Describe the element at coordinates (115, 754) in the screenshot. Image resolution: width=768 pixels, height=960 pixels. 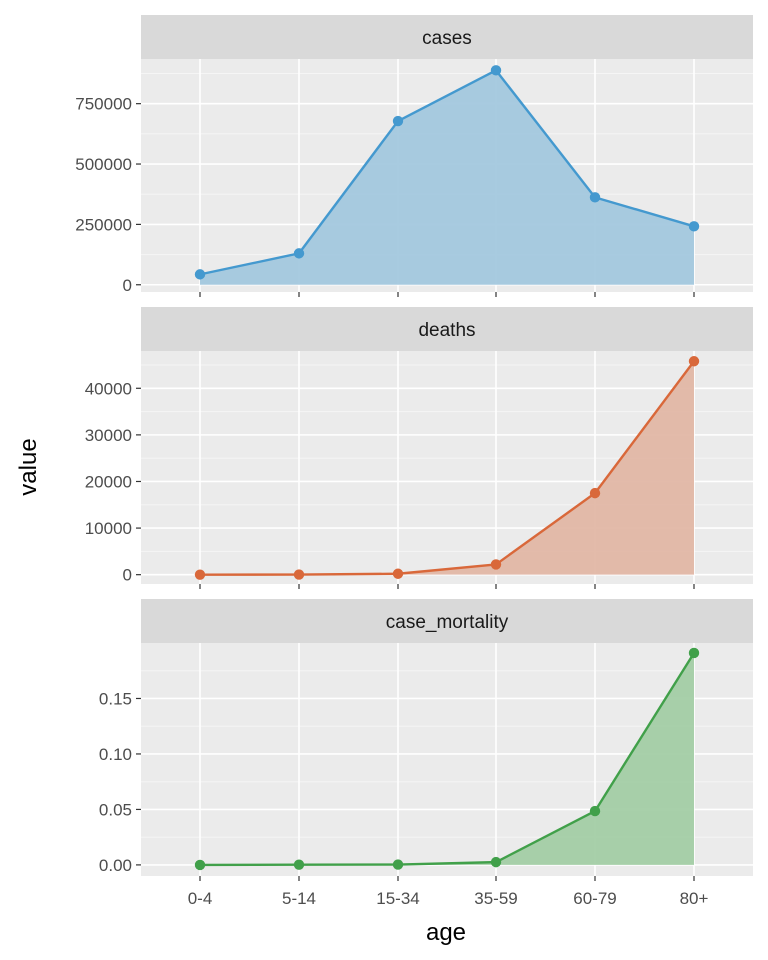
I see `y-tick-label: 0.10` at that location.